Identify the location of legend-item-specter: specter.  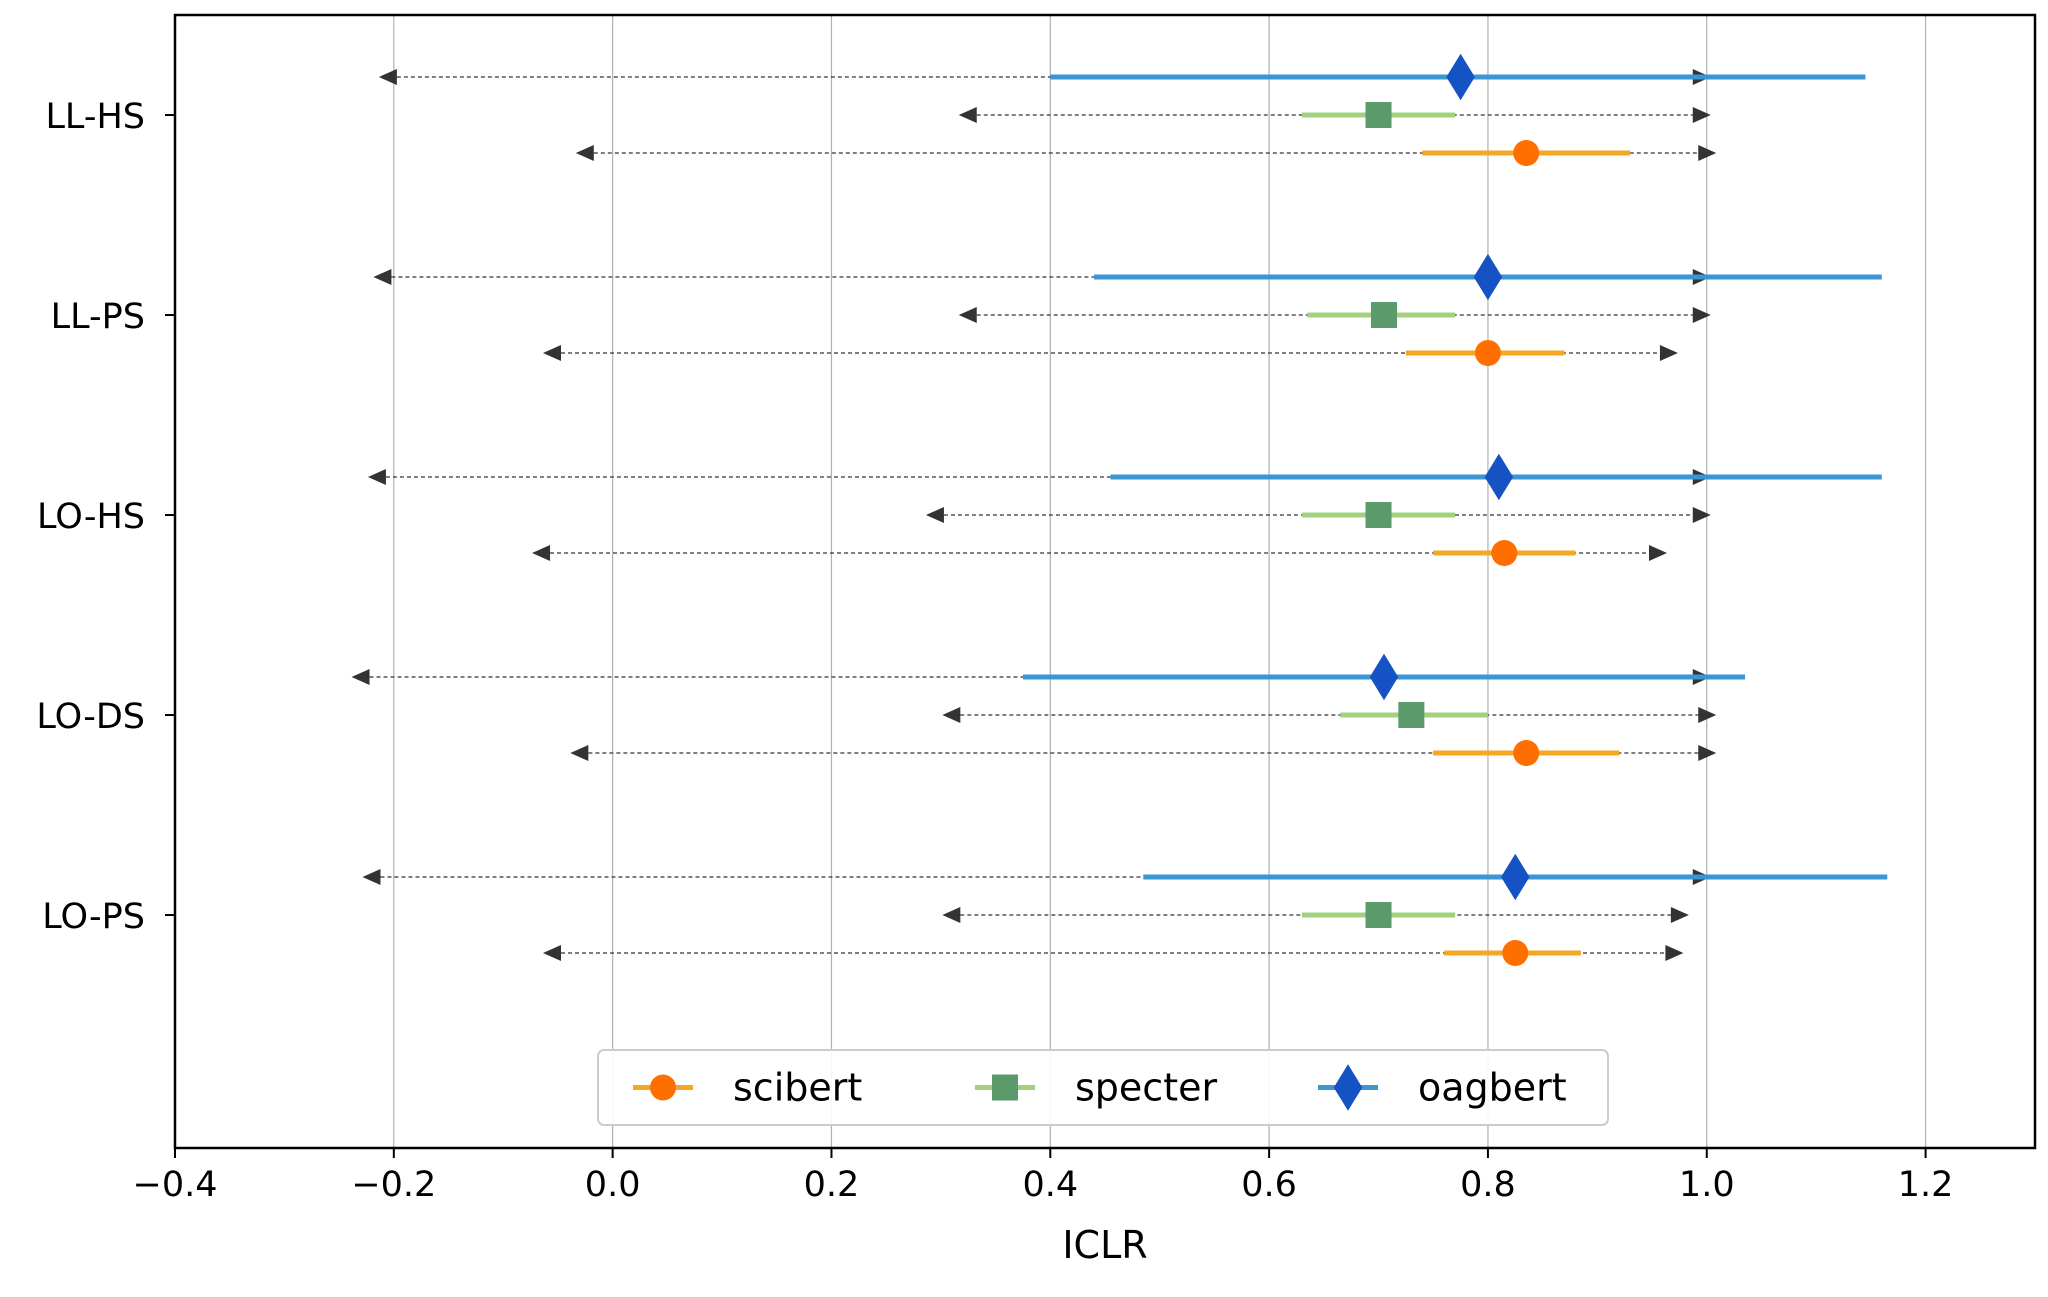
(1096, 1088).